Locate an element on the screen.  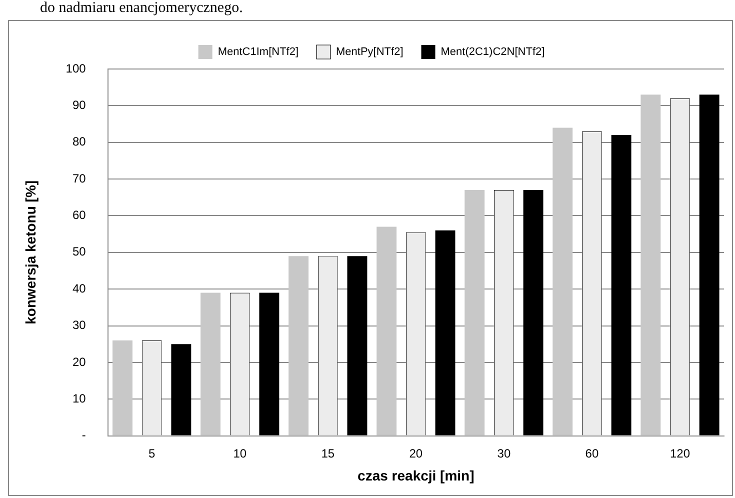
x-axis-title: czas reakcji [min] is located at coordinates (416, 475).